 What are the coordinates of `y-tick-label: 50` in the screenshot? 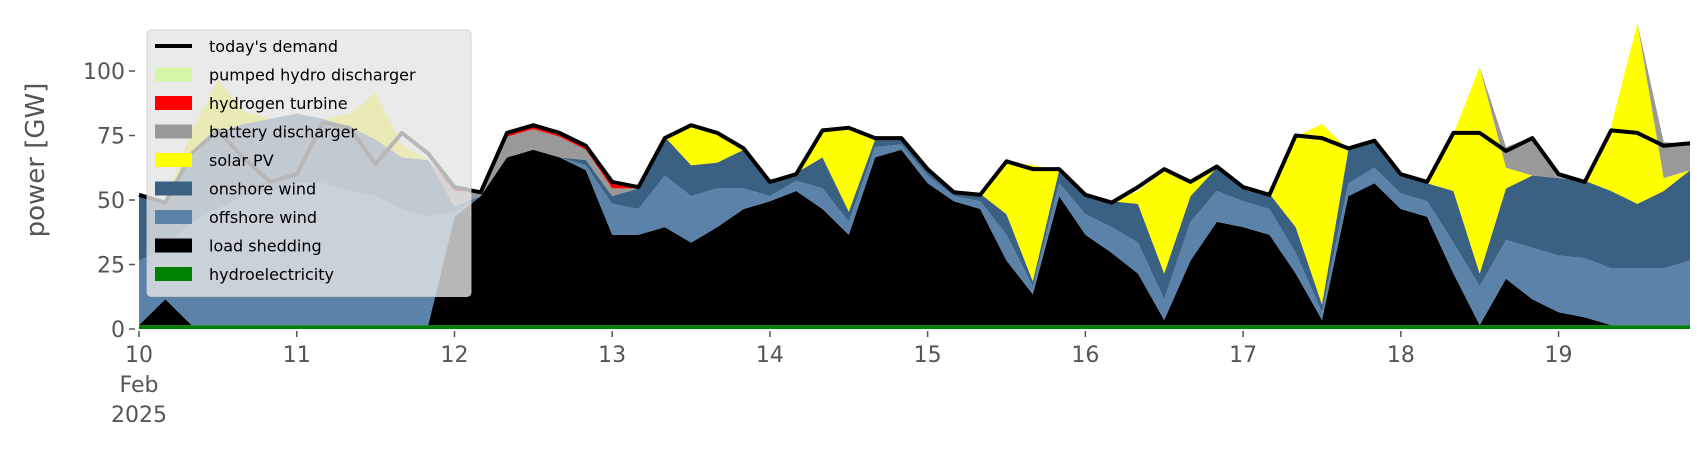 It's located at (111, 201).